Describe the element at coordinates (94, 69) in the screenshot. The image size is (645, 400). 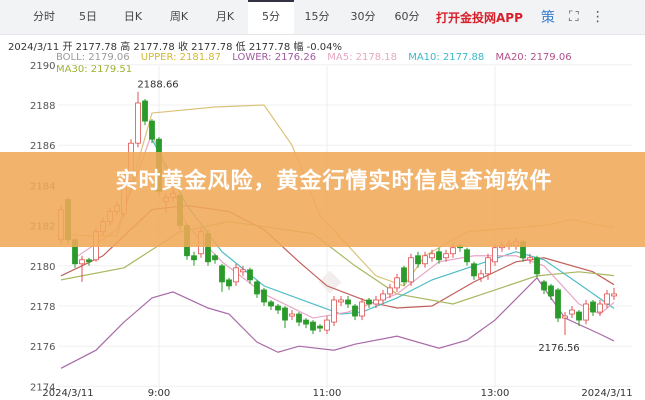
I see `legend-ma30: MA30: 2179.51` at that location.